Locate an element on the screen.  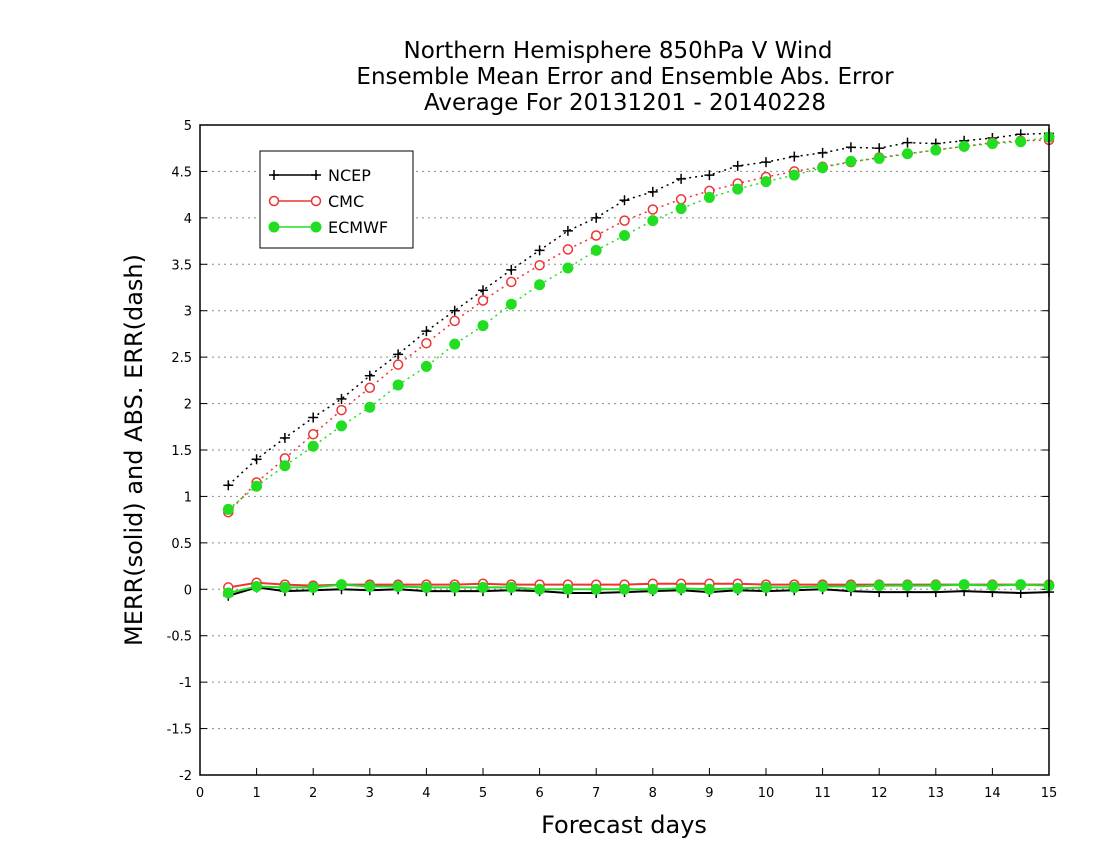
y-tick-label: 3.5 is located at coordinates (181, 265).